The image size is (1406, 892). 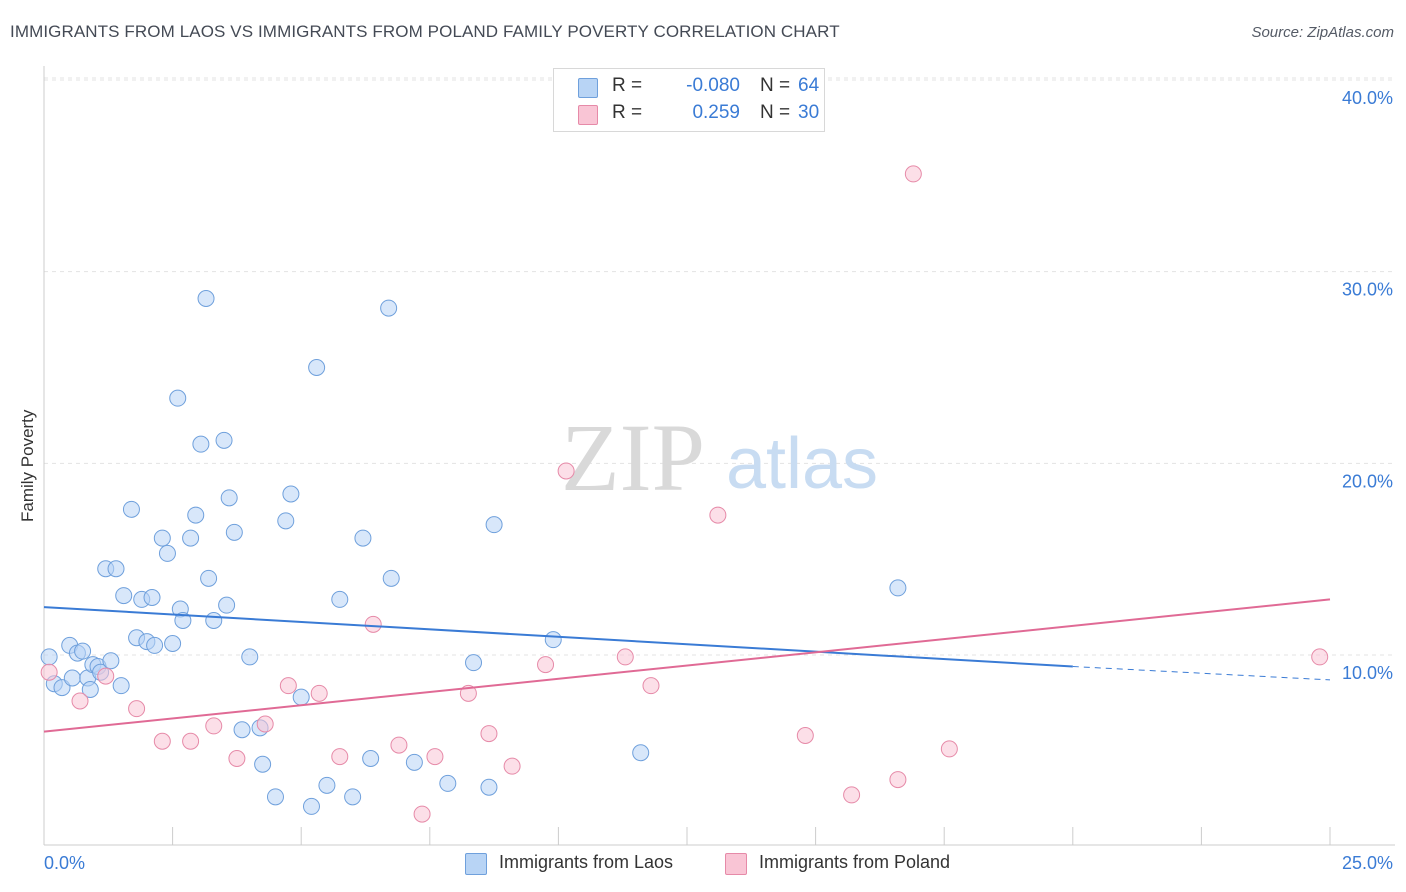 What do you see at coordinates (586, 862) in the screenshot?
I see `bottom-legend-label-laos: Immigrants from Laos` at bounding box center [586, 862].